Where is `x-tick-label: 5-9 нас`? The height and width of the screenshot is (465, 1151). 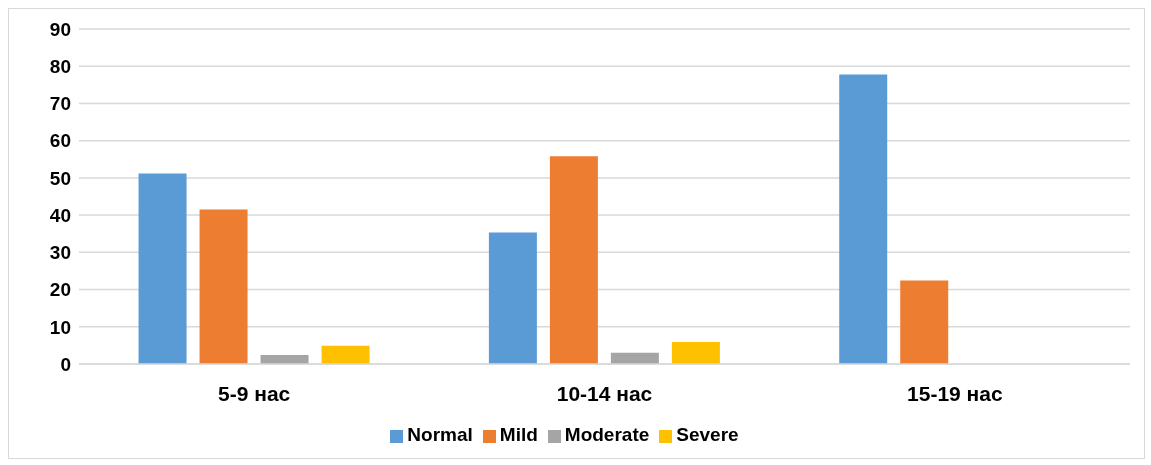 x-tick-label: 5-9 нас is located at coordinates (254, 393).